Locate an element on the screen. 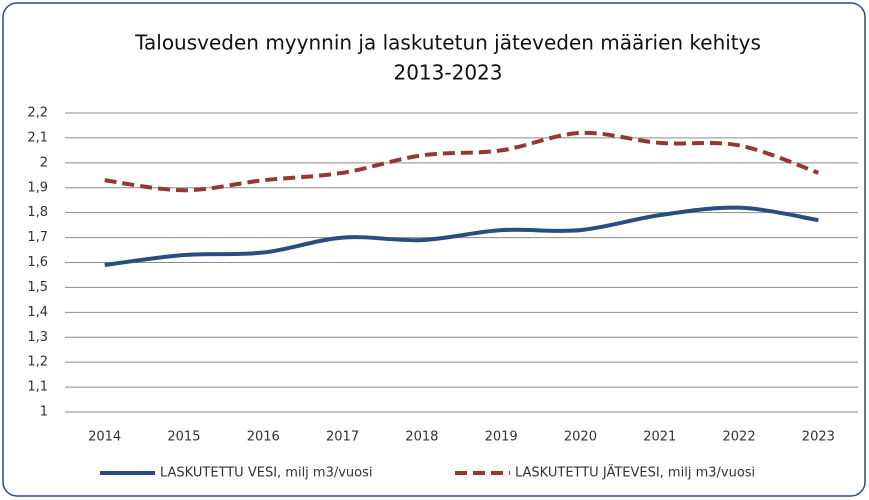 The height and width of the screenshot is (500, 869). y-tick-label: 1,2 is located at coordinates (37, 362).